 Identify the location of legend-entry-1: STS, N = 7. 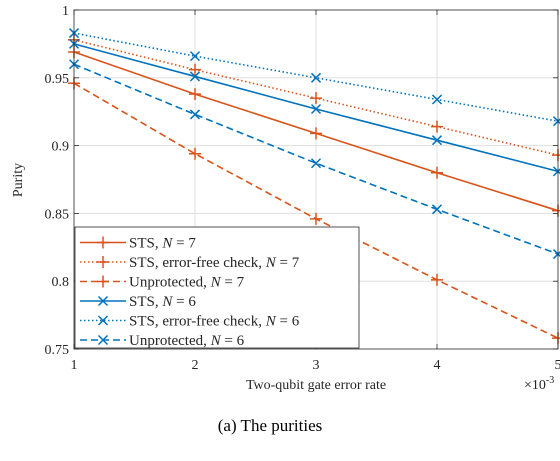
(138, 244).